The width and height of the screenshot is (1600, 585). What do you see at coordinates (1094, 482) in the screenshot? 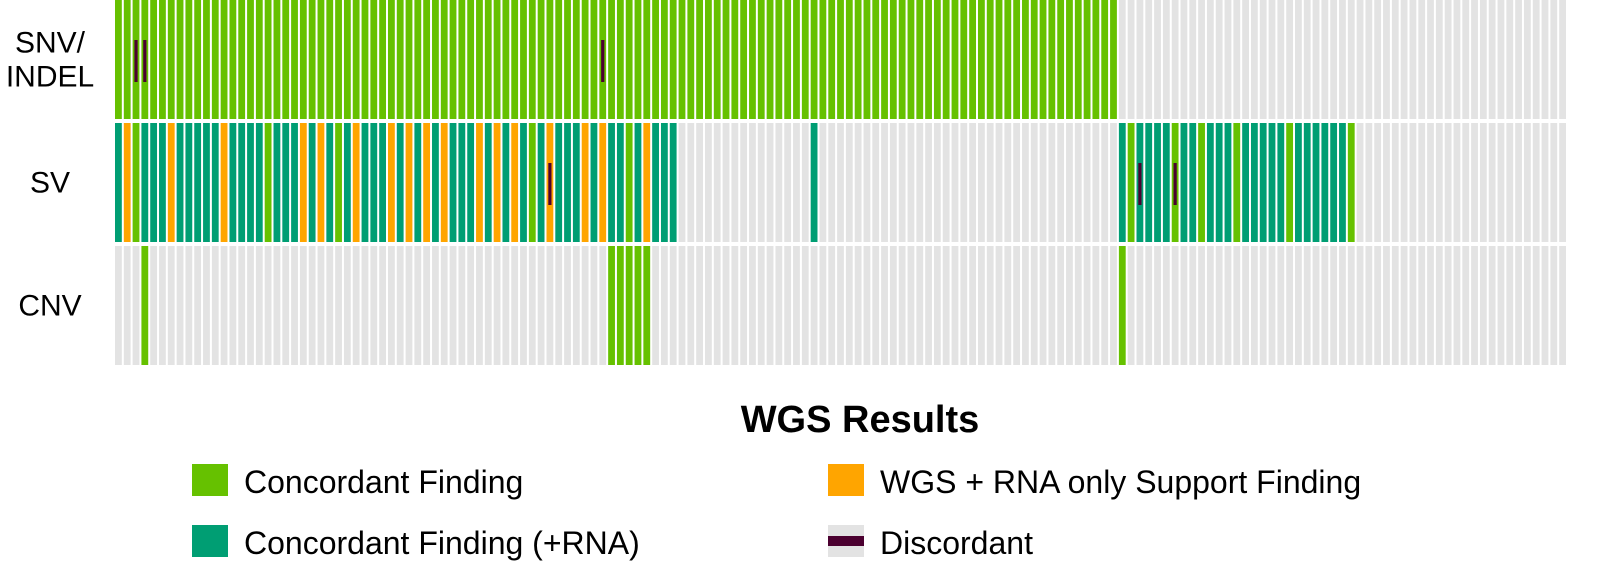
I see `legend-item-wgs-rna-only: WGS + RNA only Support Finding` at bounding box center [1094, 482].